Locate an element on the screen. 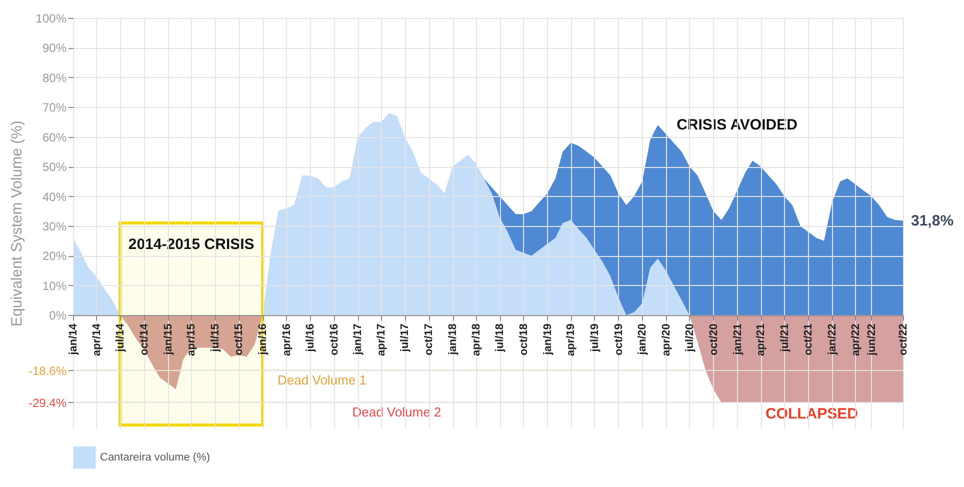 The image size is (964, 487). y-tick-label: 70% is located at coordinates (54, 107).